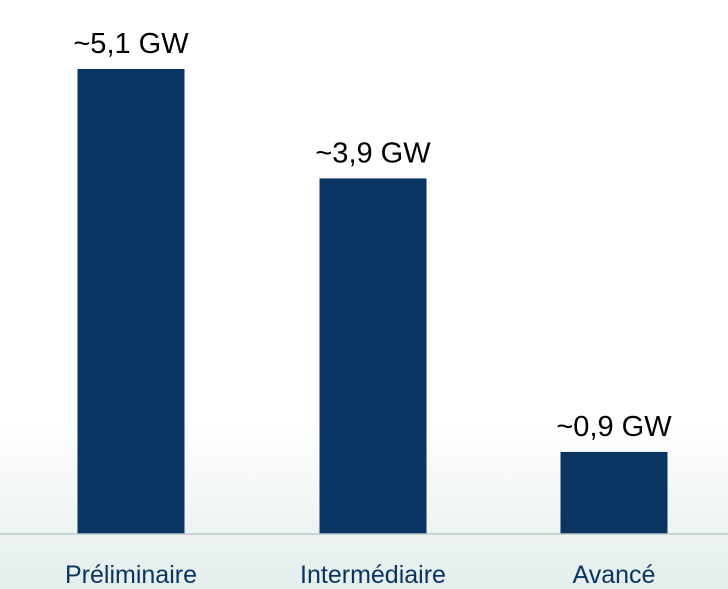 The image size is (728, 589). I want to click on data-label-1: ~5,1 GW, so click(131, 44).